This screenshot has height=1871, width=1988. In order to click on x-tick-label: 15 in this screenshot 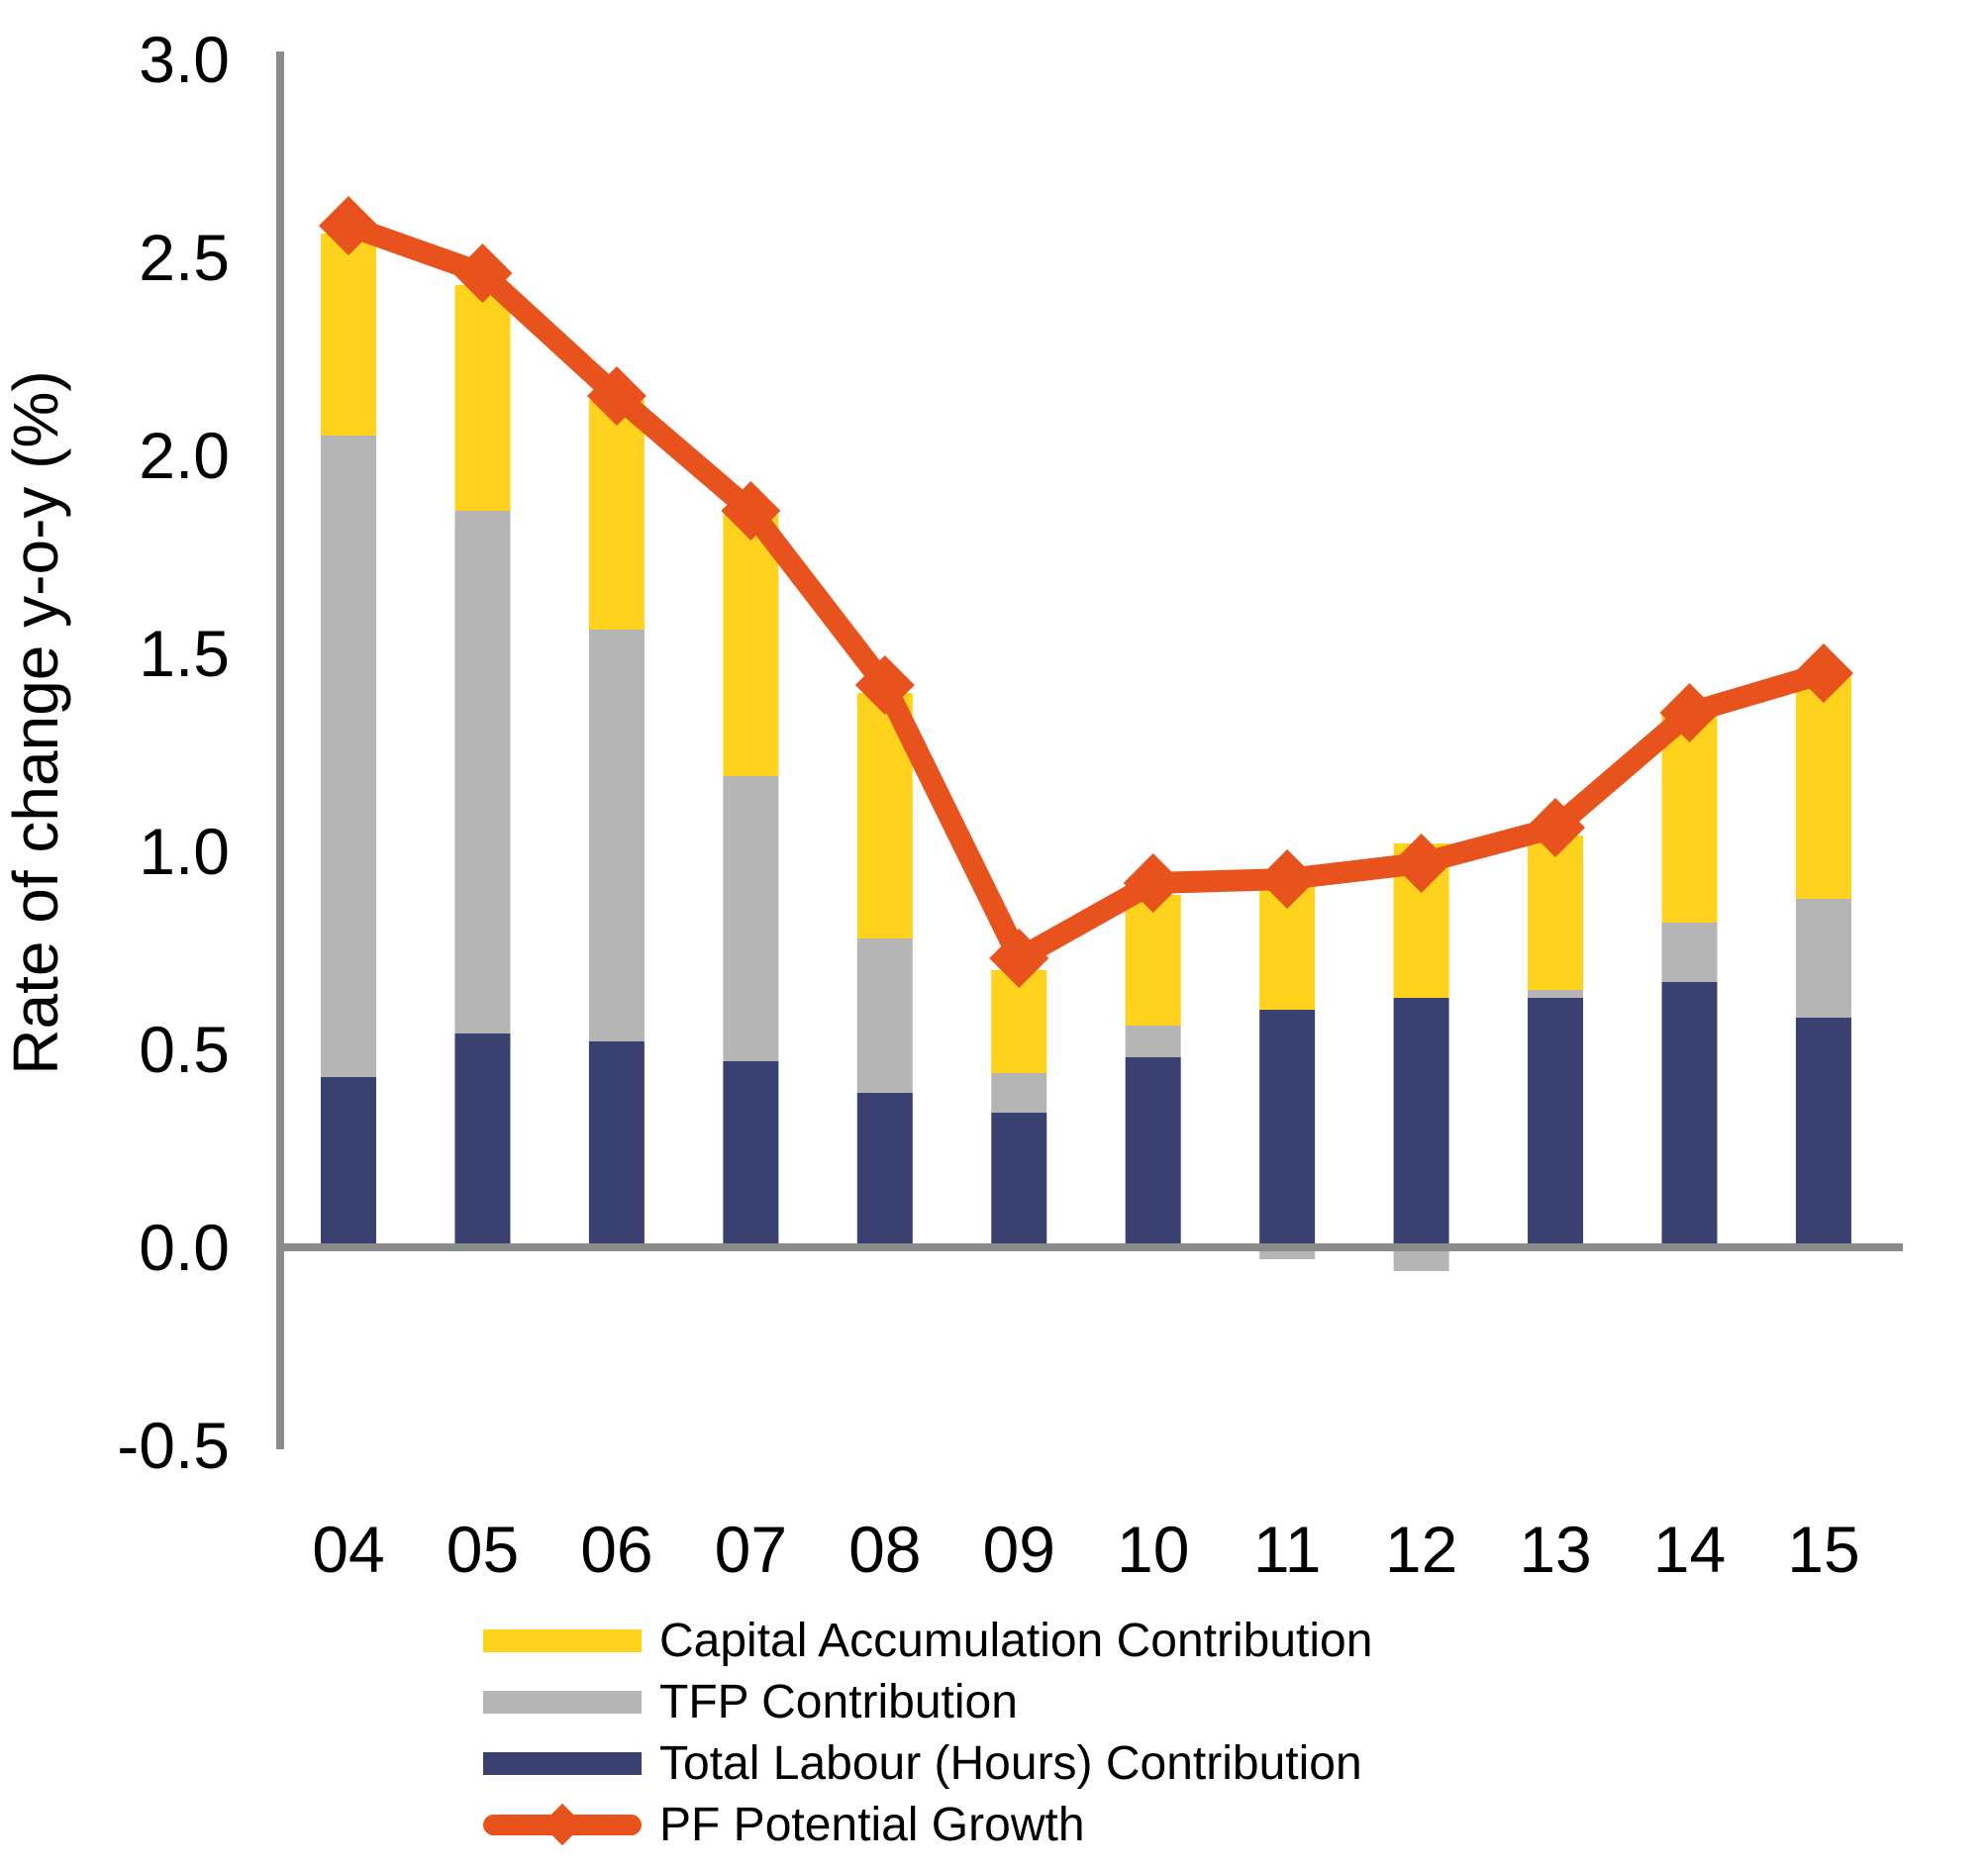, I will do `click(1823, 1549)`.